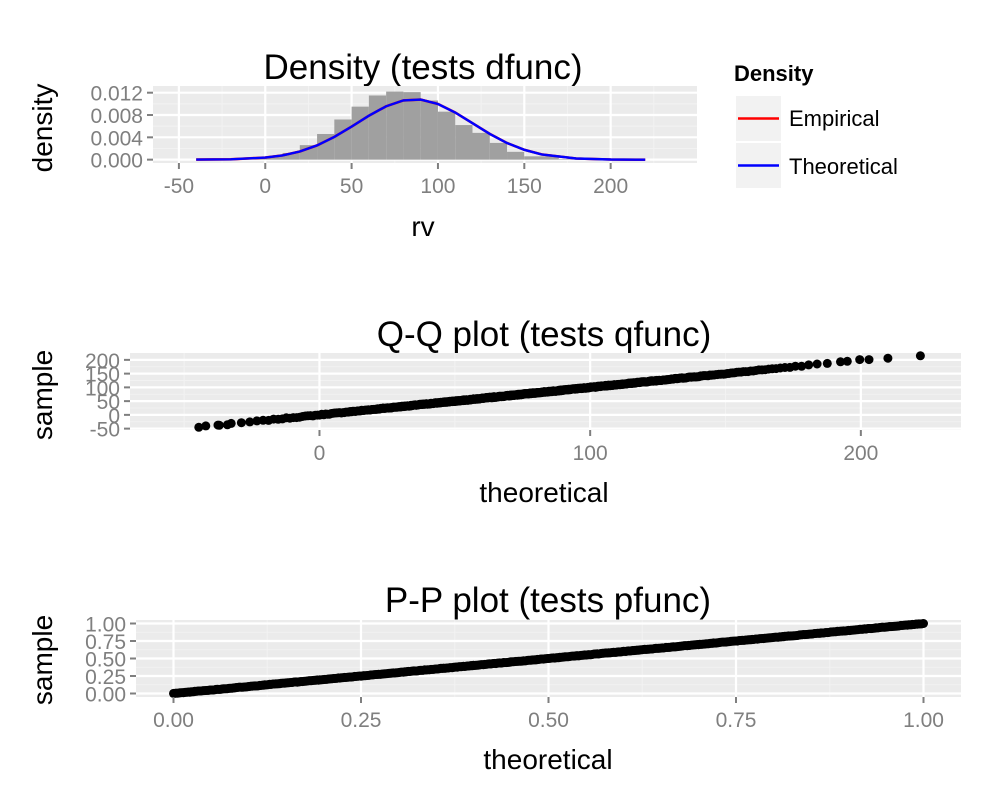  What do you see at coordinates (42, 395) in the screenshot?
I see `qq-y-axis-title: sample` at bounding box center [42, 395].